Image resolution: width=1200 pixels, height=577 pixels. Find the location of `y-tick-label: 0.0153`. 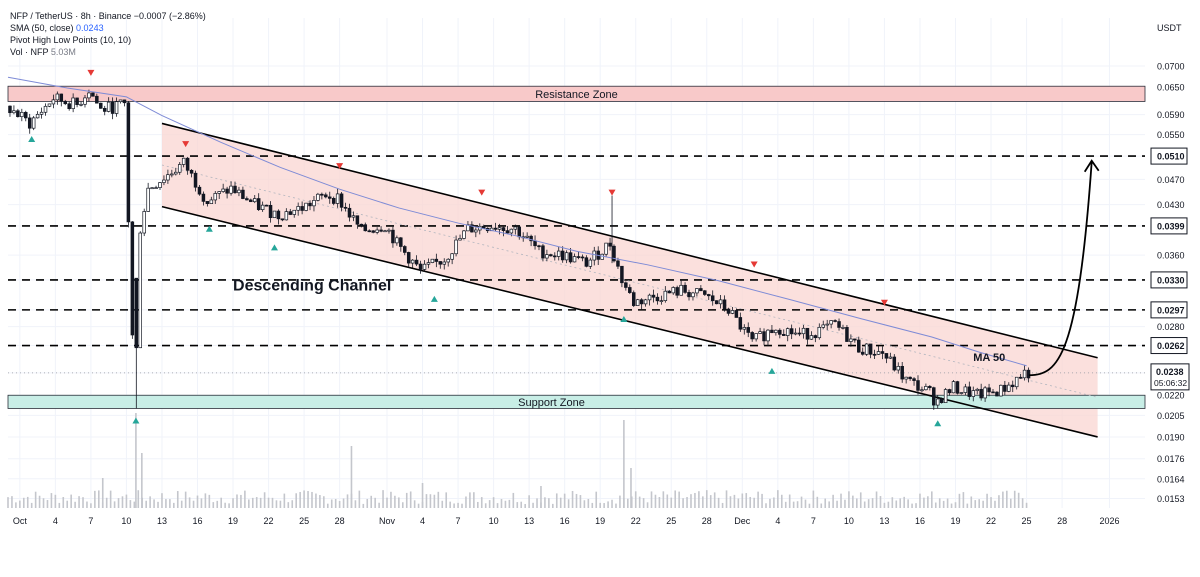

y-tick-label: 0.0153 is located at coordinates (1171, 499).